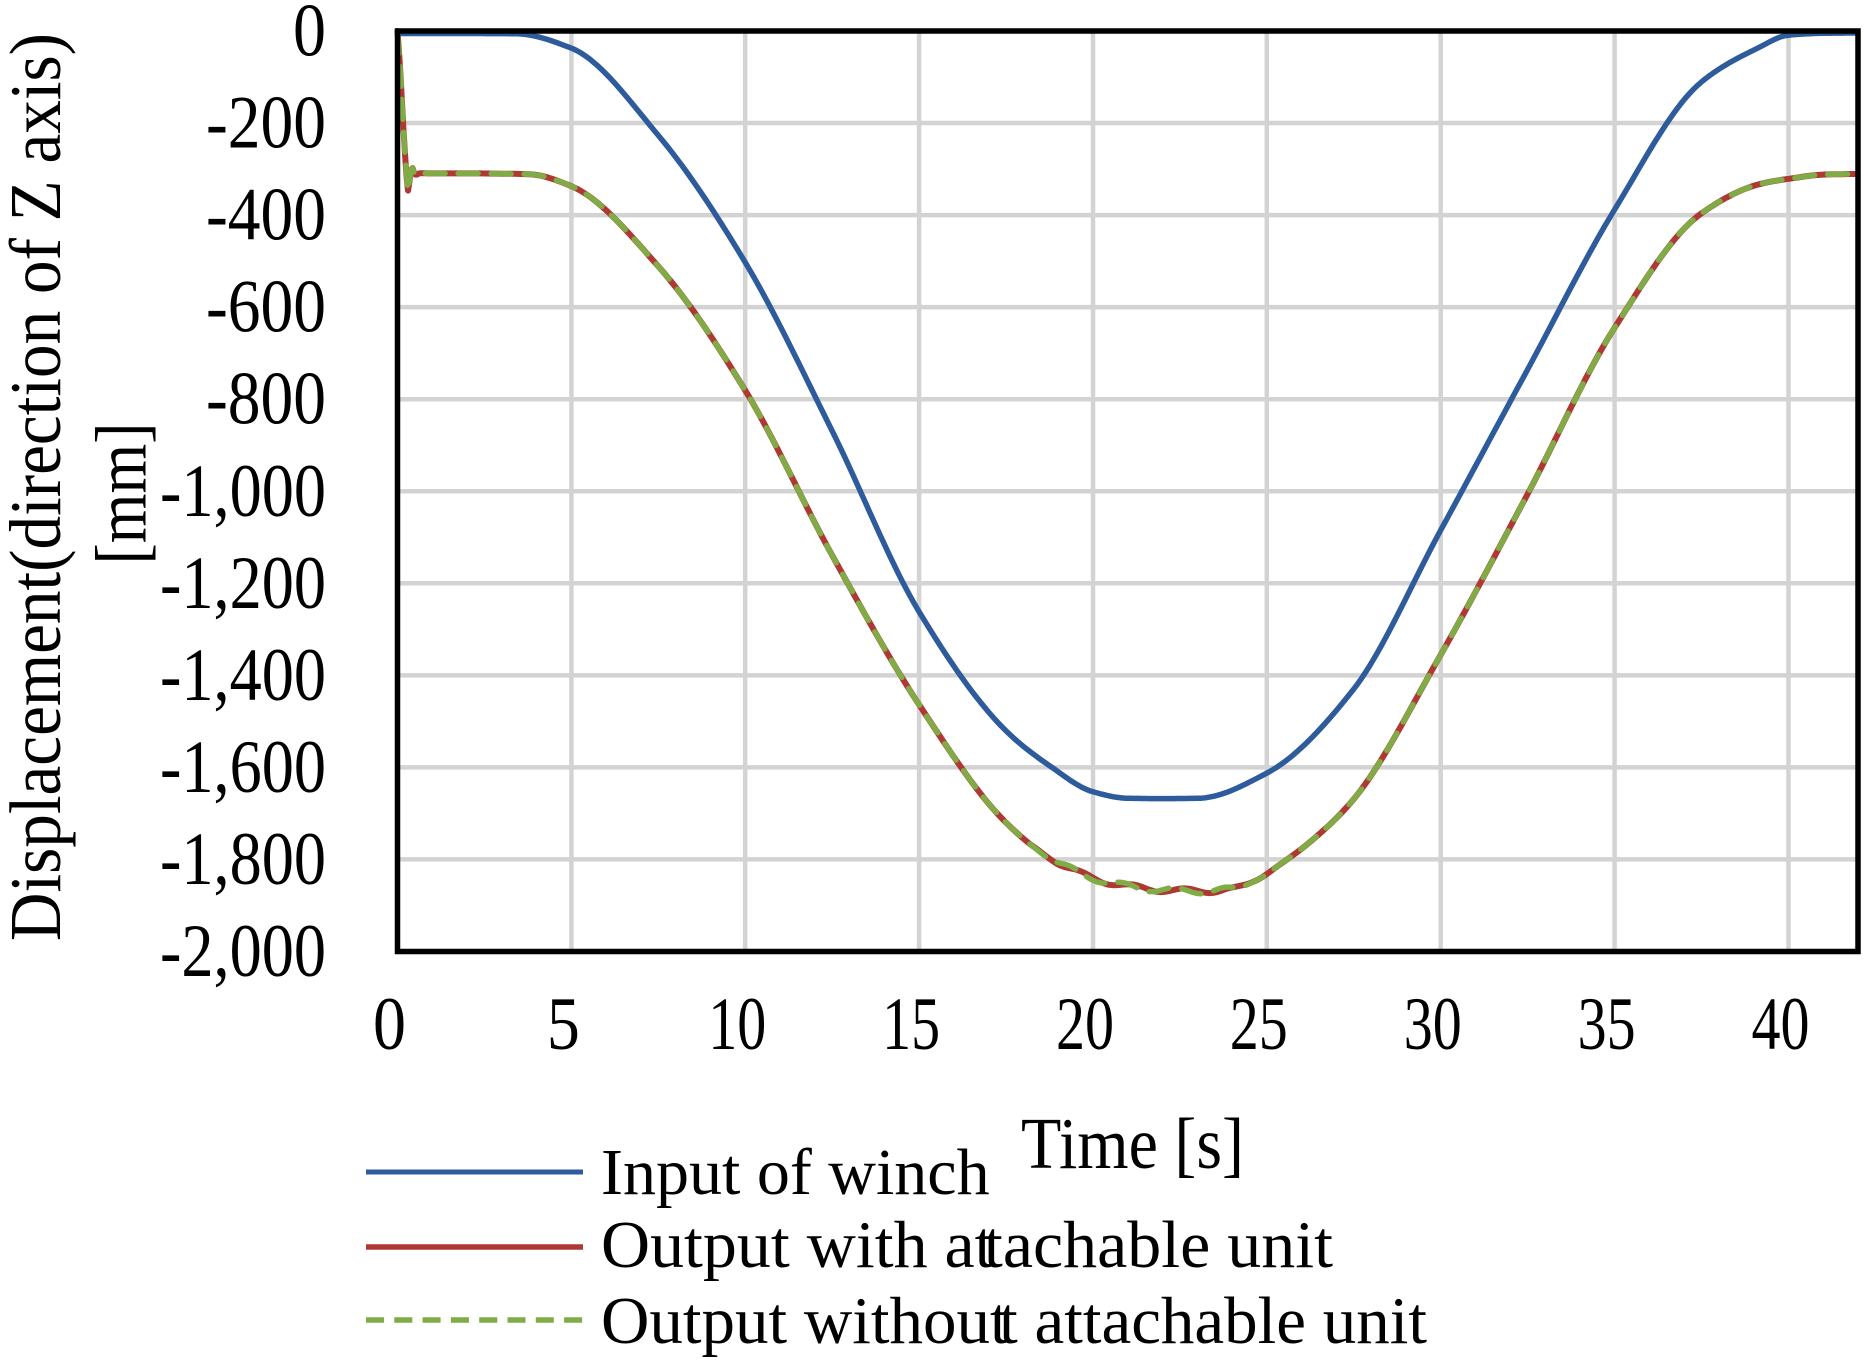 Image resolution: width=1868 pixels, height=1372 pixels. Describe the element at coordinates (243, 583) in the screenshot. I see `svg-text: -1,200` at that location.